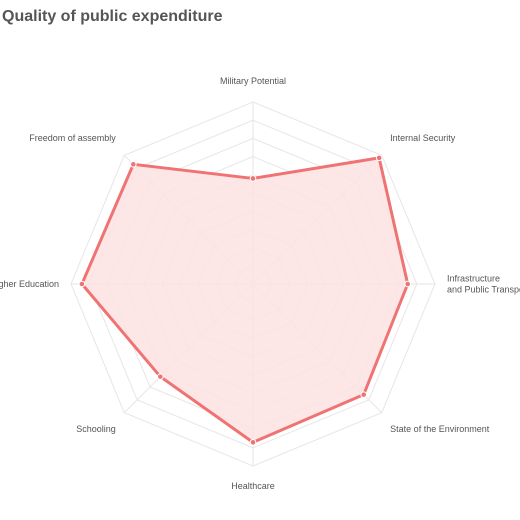 The height and width of the screenshot is (520, 520). What do you see at coordinates (29, 284) in the screenshot?
I see `axis-label: Higher Education` at bounding box center [29, 284].